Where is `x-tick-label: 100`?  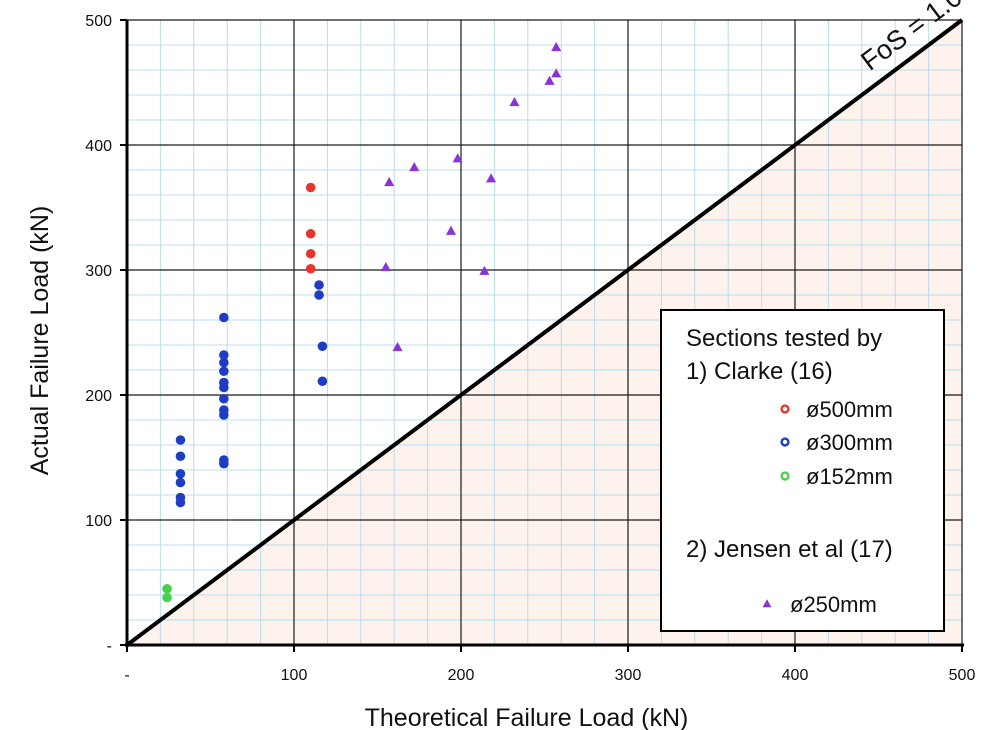
x-tick-label: 100 is located at coordinates (294, 675).